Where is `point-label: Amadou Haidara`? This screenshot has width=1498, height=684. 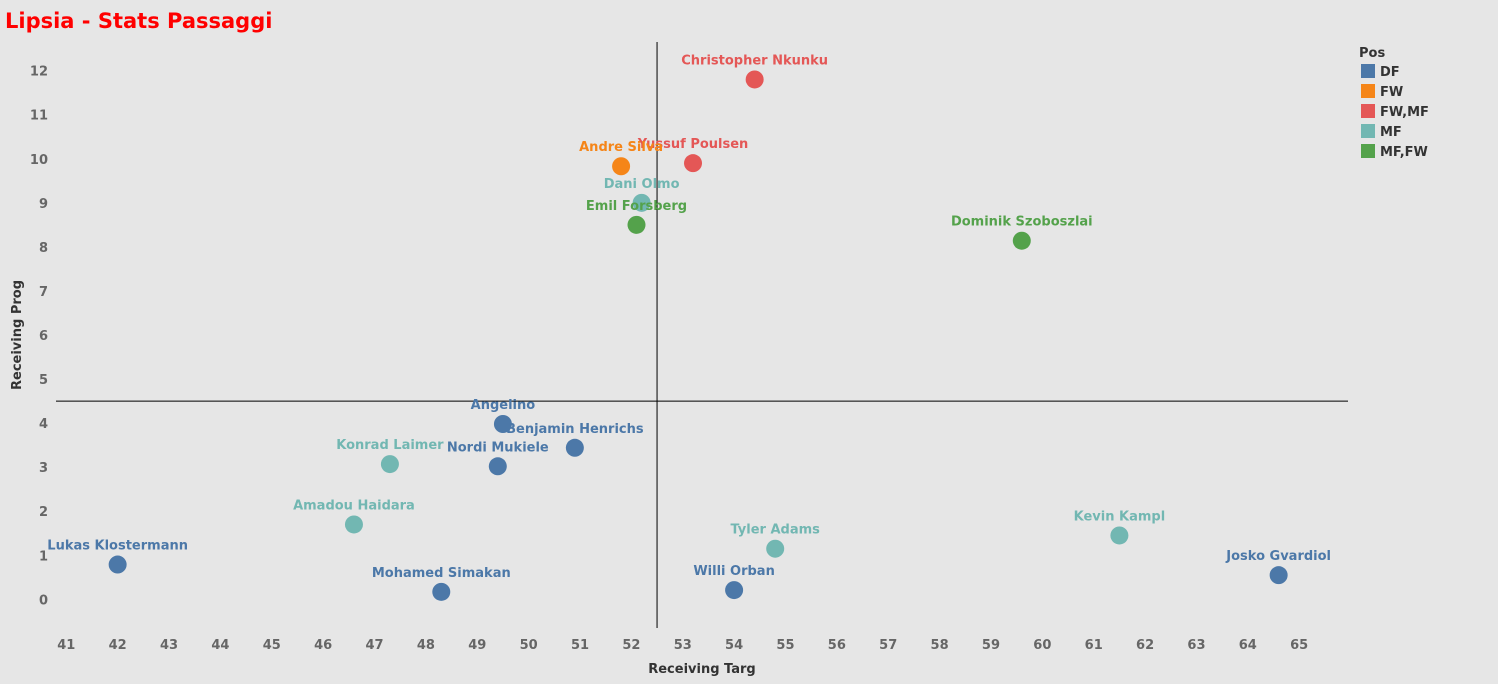 point-label: Amadou Haidara is located at coordinates (354, 505).